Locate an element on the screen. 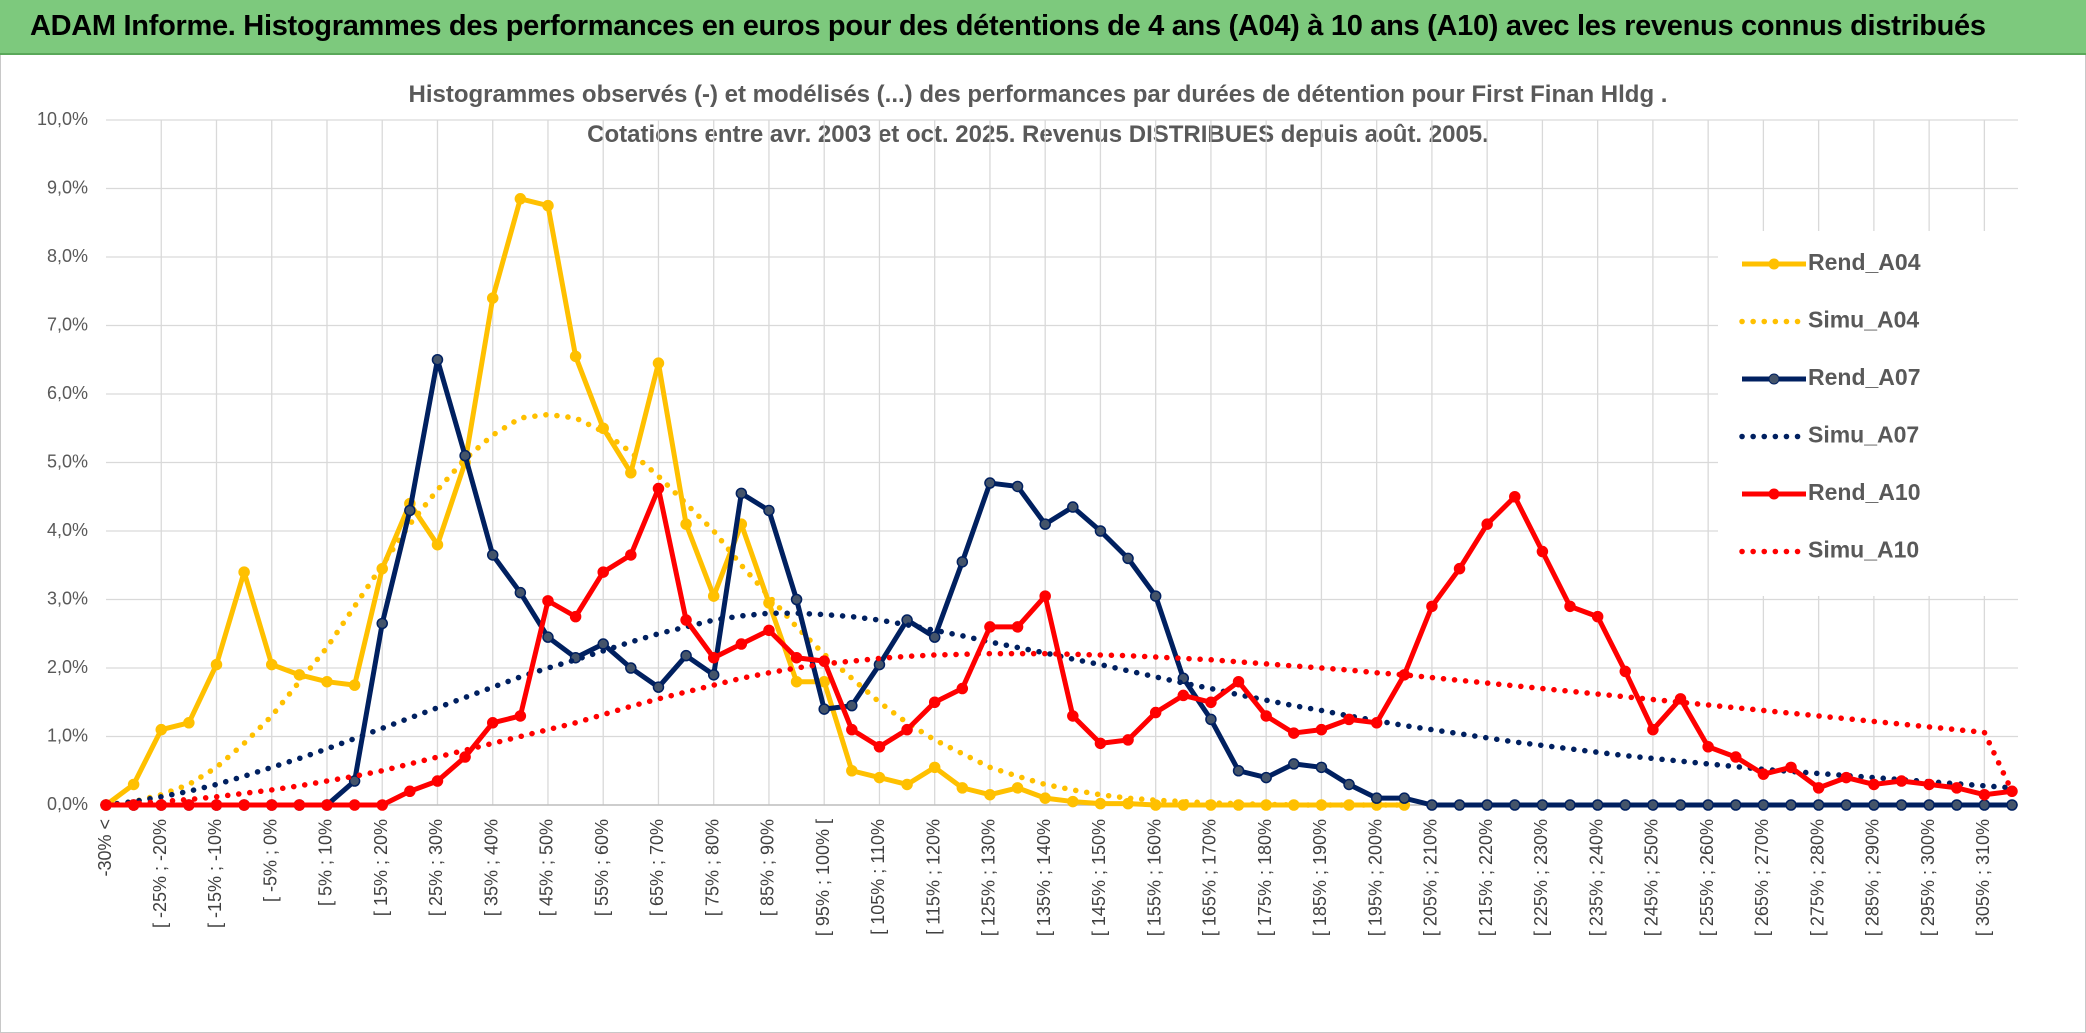 The image size is (2086, 1033). x-tick-label: [ 305% ; 310% is located at coordinates (1983, 877).